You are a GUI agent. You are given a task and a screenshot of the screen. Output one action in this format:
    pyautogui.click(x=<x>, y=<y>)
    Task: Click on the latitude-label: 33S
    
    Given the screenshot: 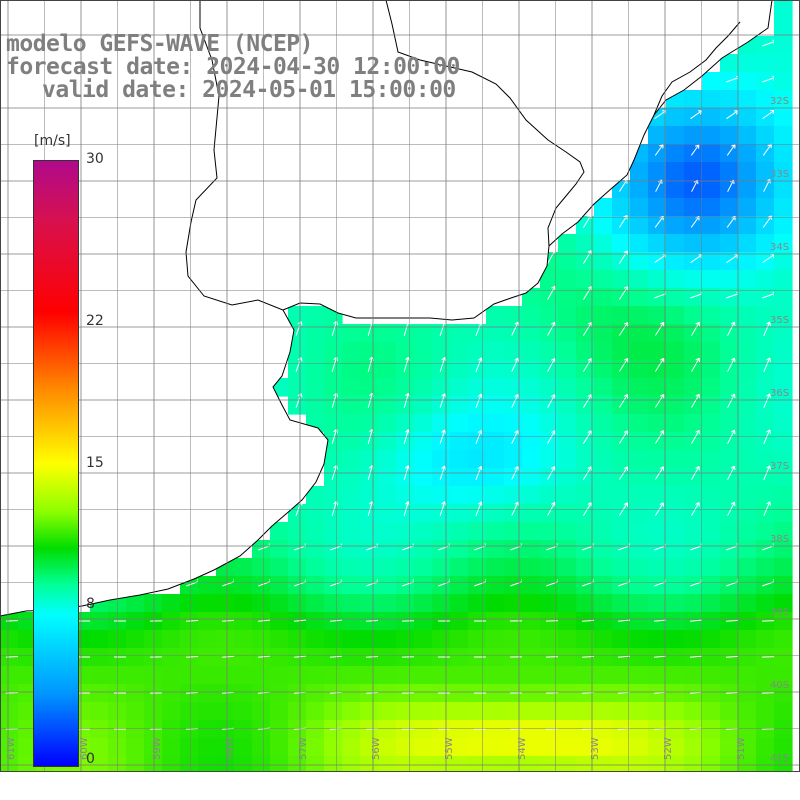 What is the action you would take?
    pyautogui.click(x=779, y=174)
    